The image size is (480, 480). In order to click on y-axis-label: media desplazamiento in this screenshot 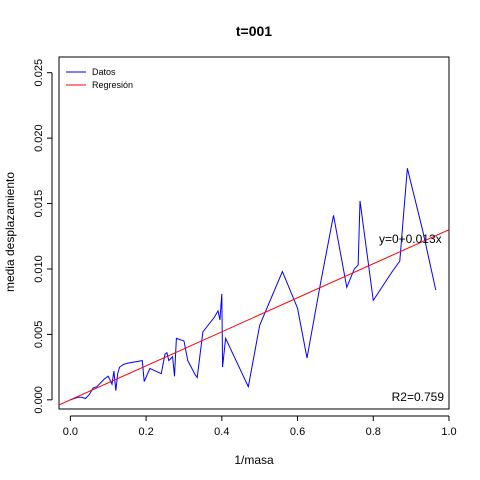, I will do `click(10, 232)`.